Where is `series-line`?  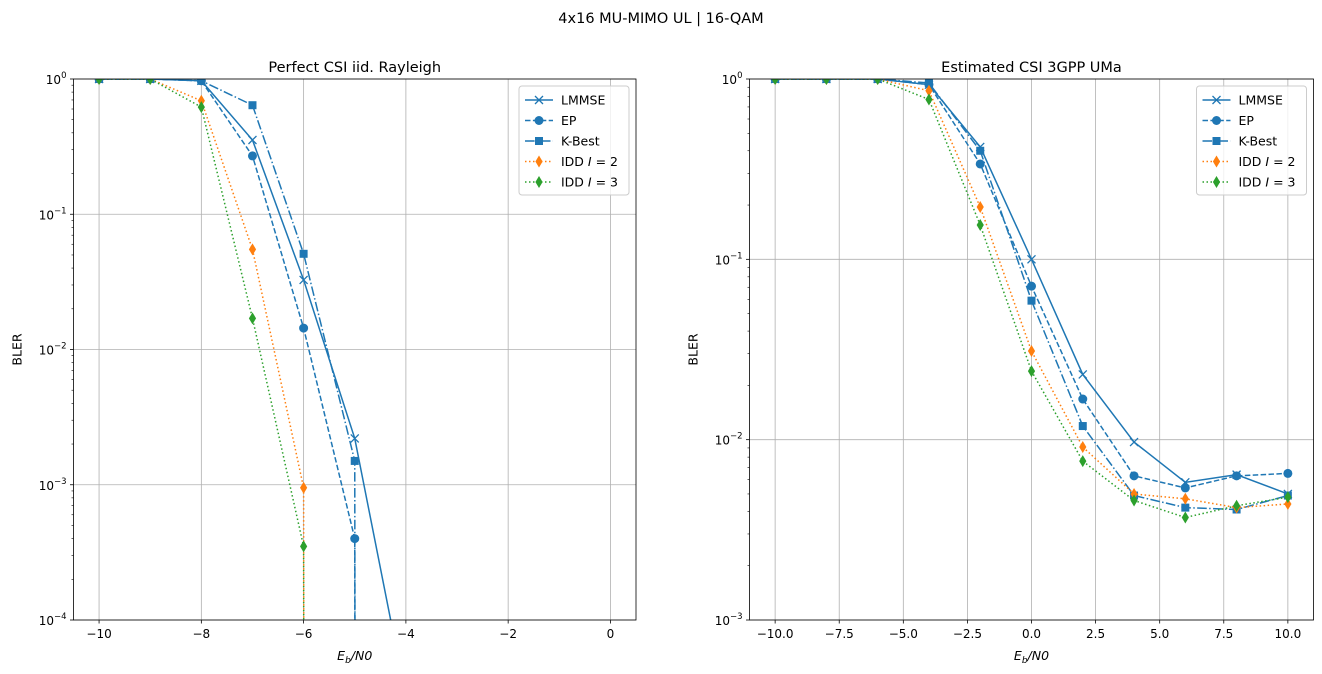
series-line is located at coordinates (202, 349).